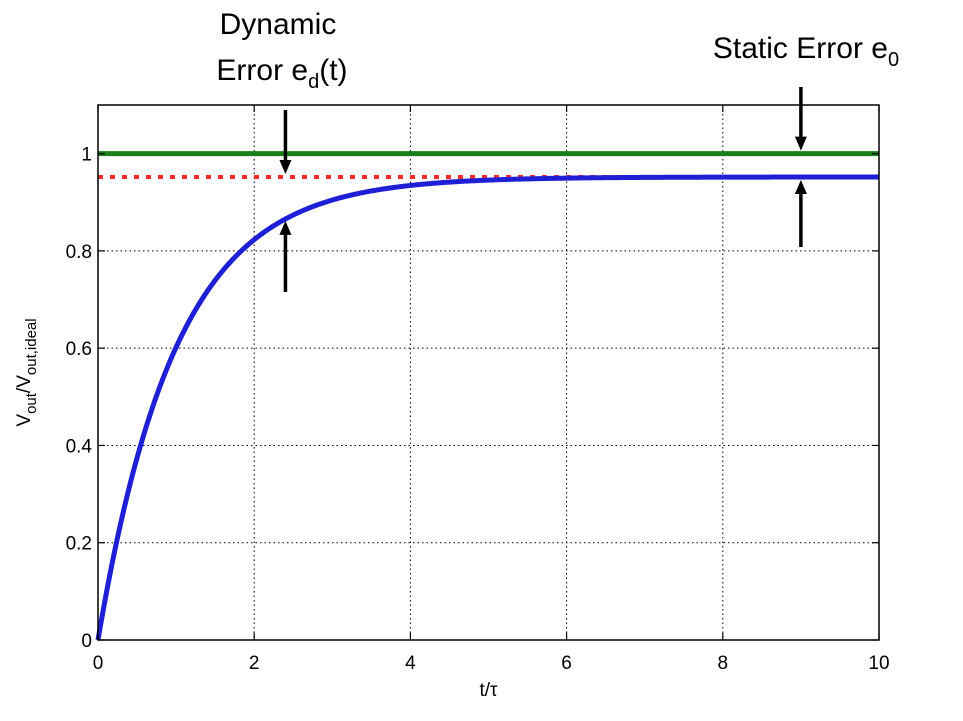 The image size is (963, 721). I want to click on x-tick-label: 4, so click(410, 663).